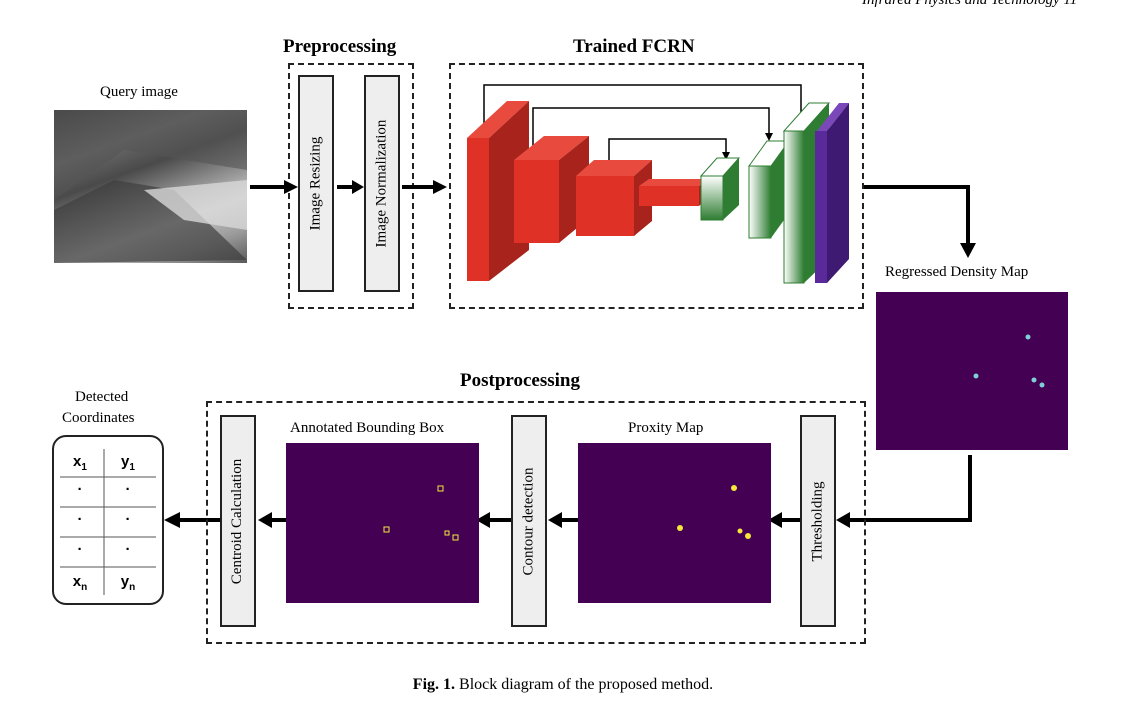 The image size is (1126, 706). What do you see at coordinates (98, 418) in the screenshot?
I see `detected-coordinates-label-2: Coordinates` at bounding box center [98, 418].